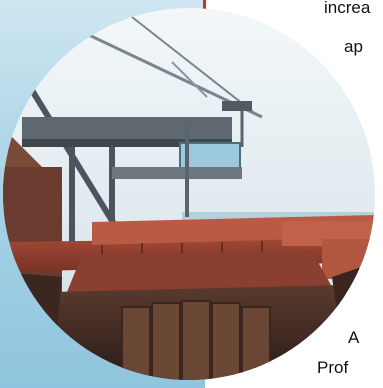 The image size is (383, 388). What do you see at coordinates (333, 367) in the screenshot?
I see `body-text-line: Prof` at bounding box center [333, 367].